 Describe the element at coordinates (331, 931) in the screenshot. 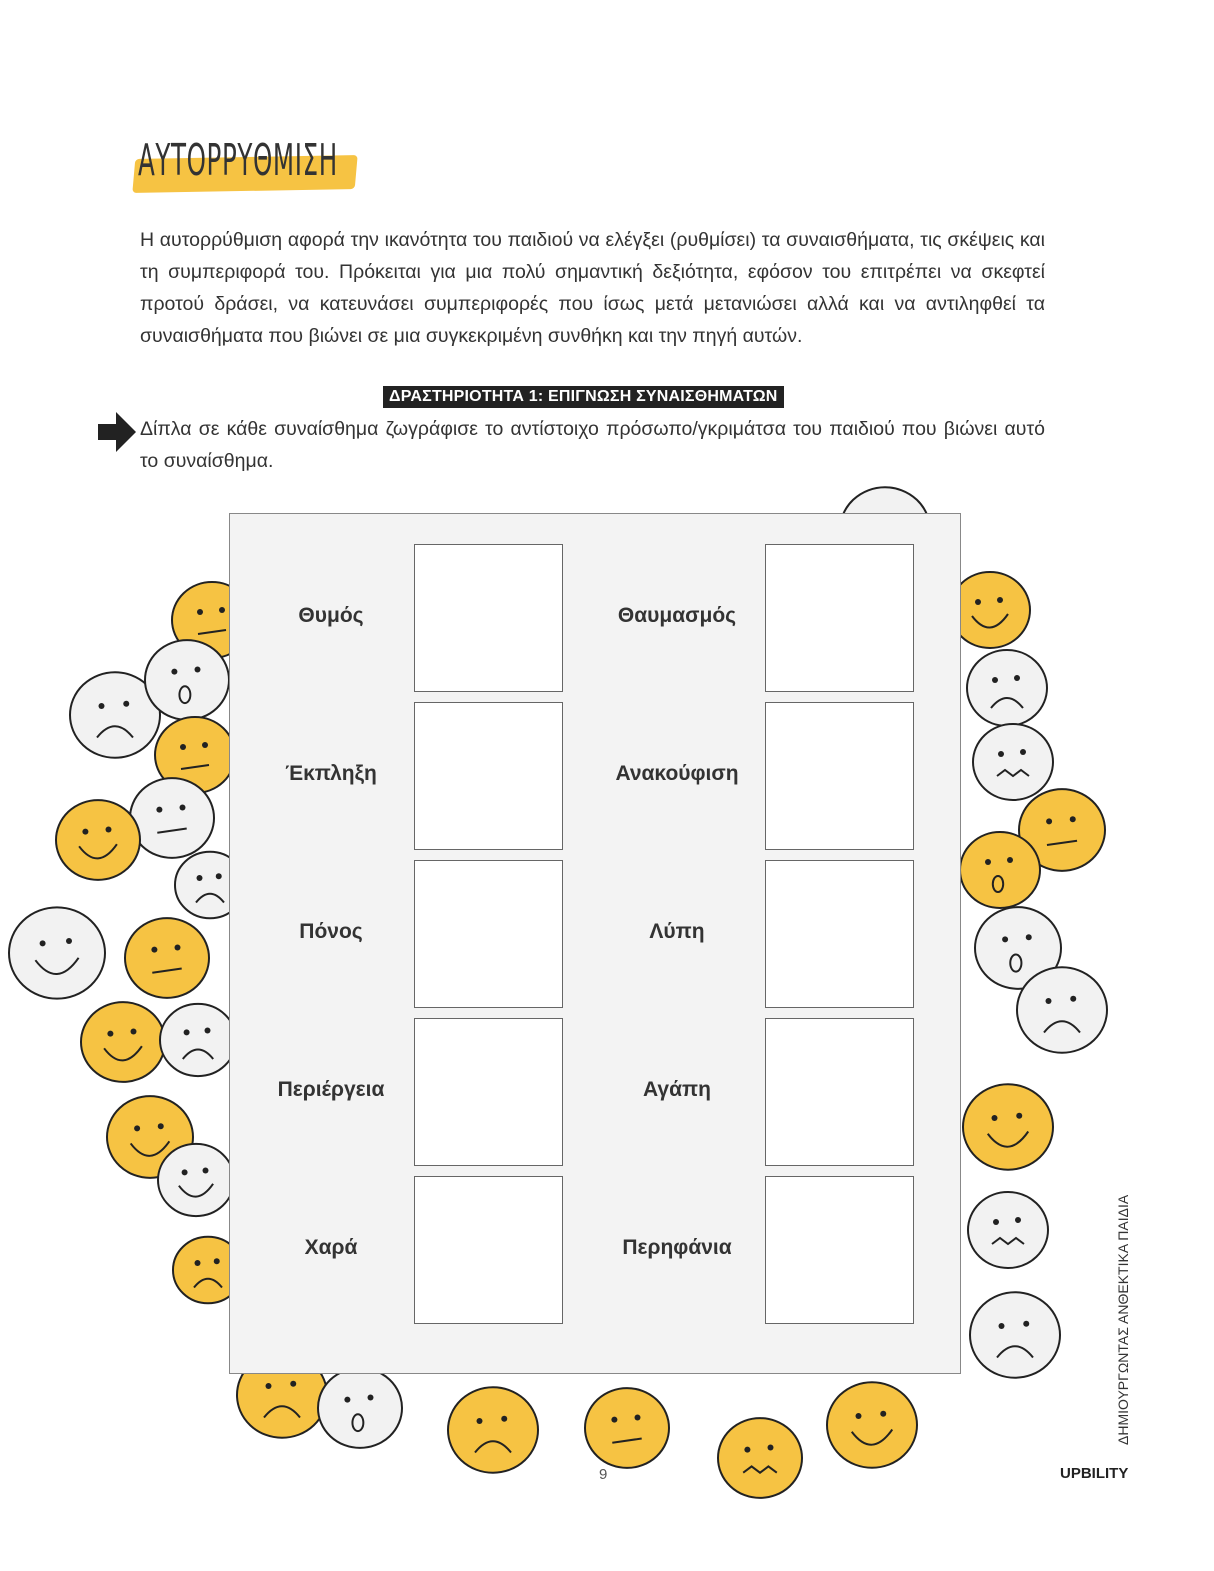

I see `emotion-label-left: Πόνος` at that location.